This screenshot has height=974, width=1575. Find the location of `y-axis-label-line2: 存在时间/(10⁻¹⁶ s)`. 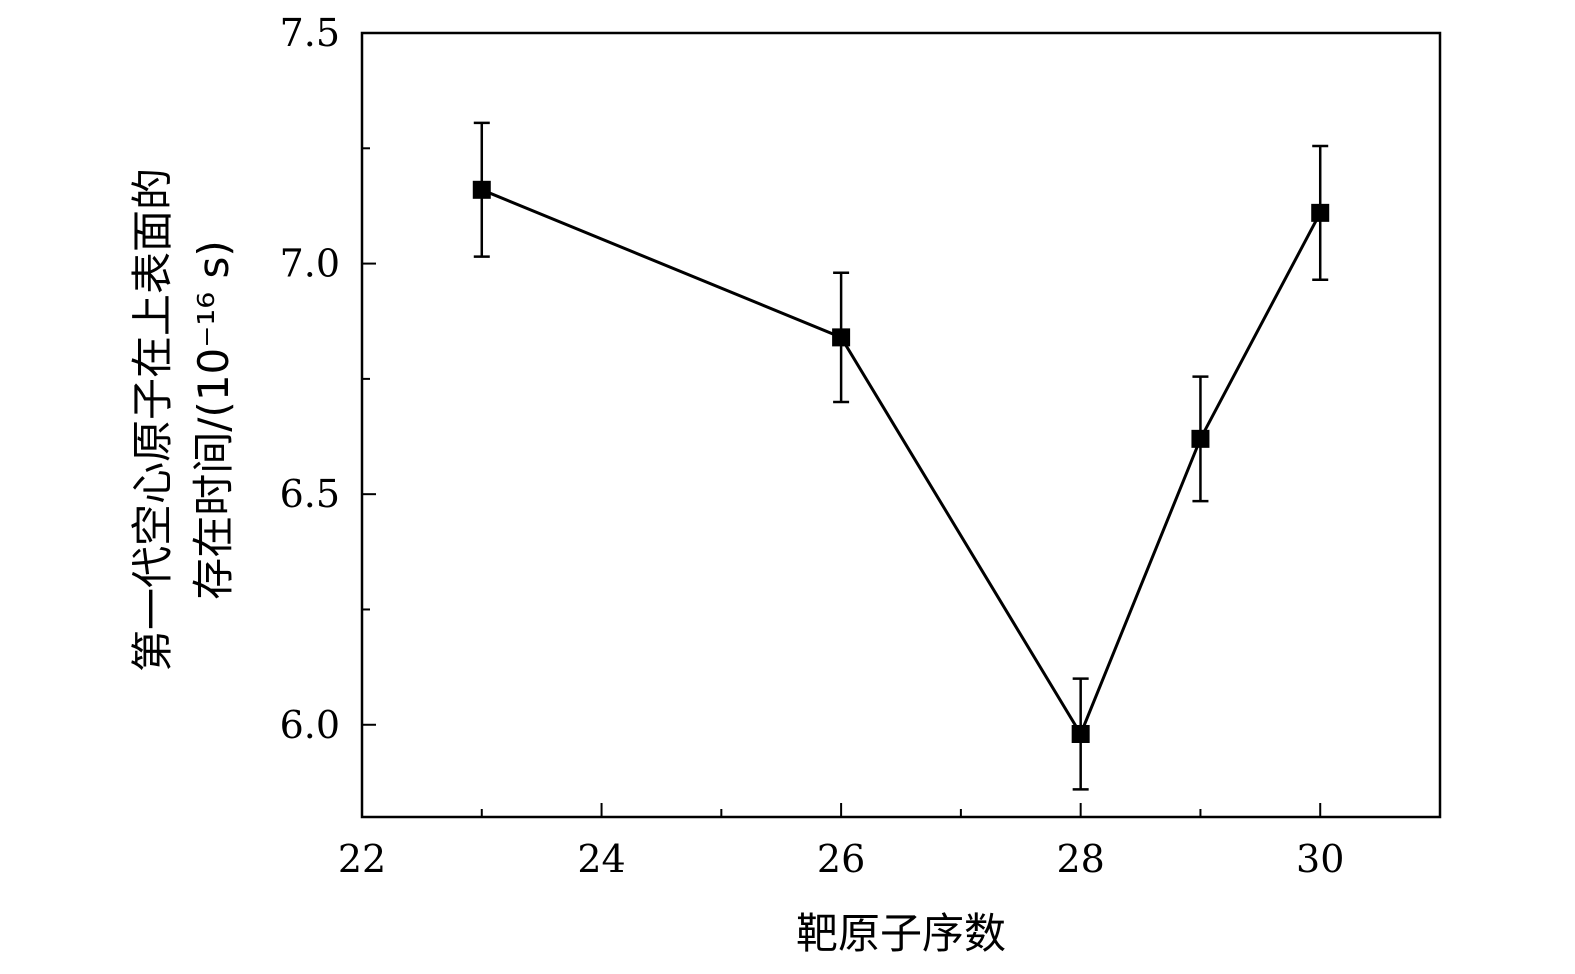

y-axis-label-line2: 存在时间/(10⁻¹⁶ s) is located at coordinates (213, 419).